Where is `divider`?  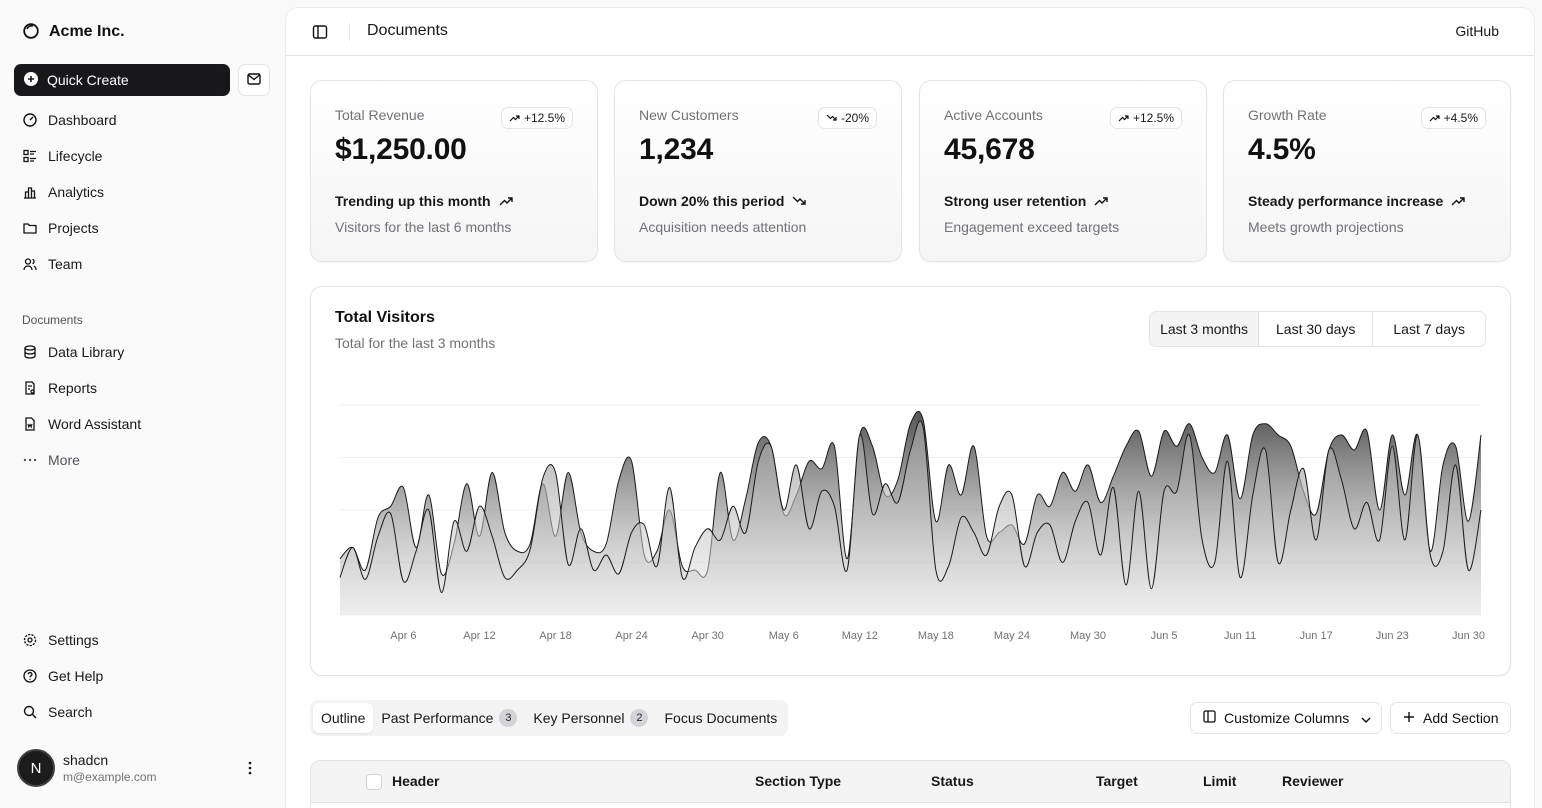
divider is located at coordinates (349, 32).